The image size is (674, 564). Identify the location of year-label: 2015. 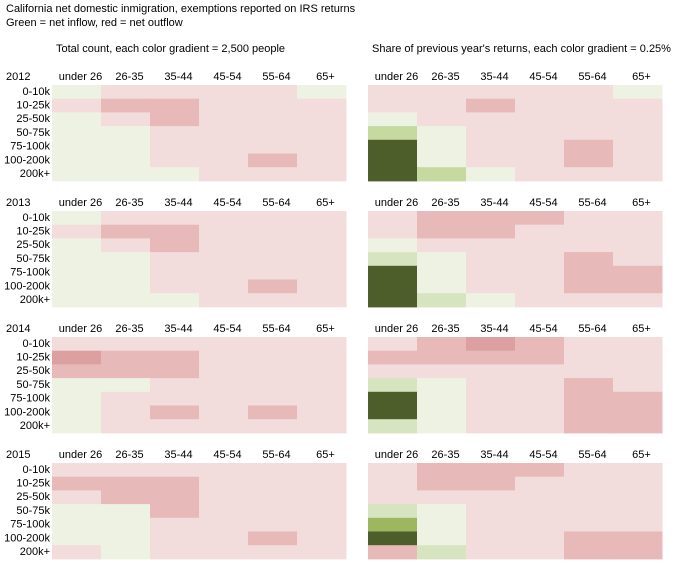
(18, 455).